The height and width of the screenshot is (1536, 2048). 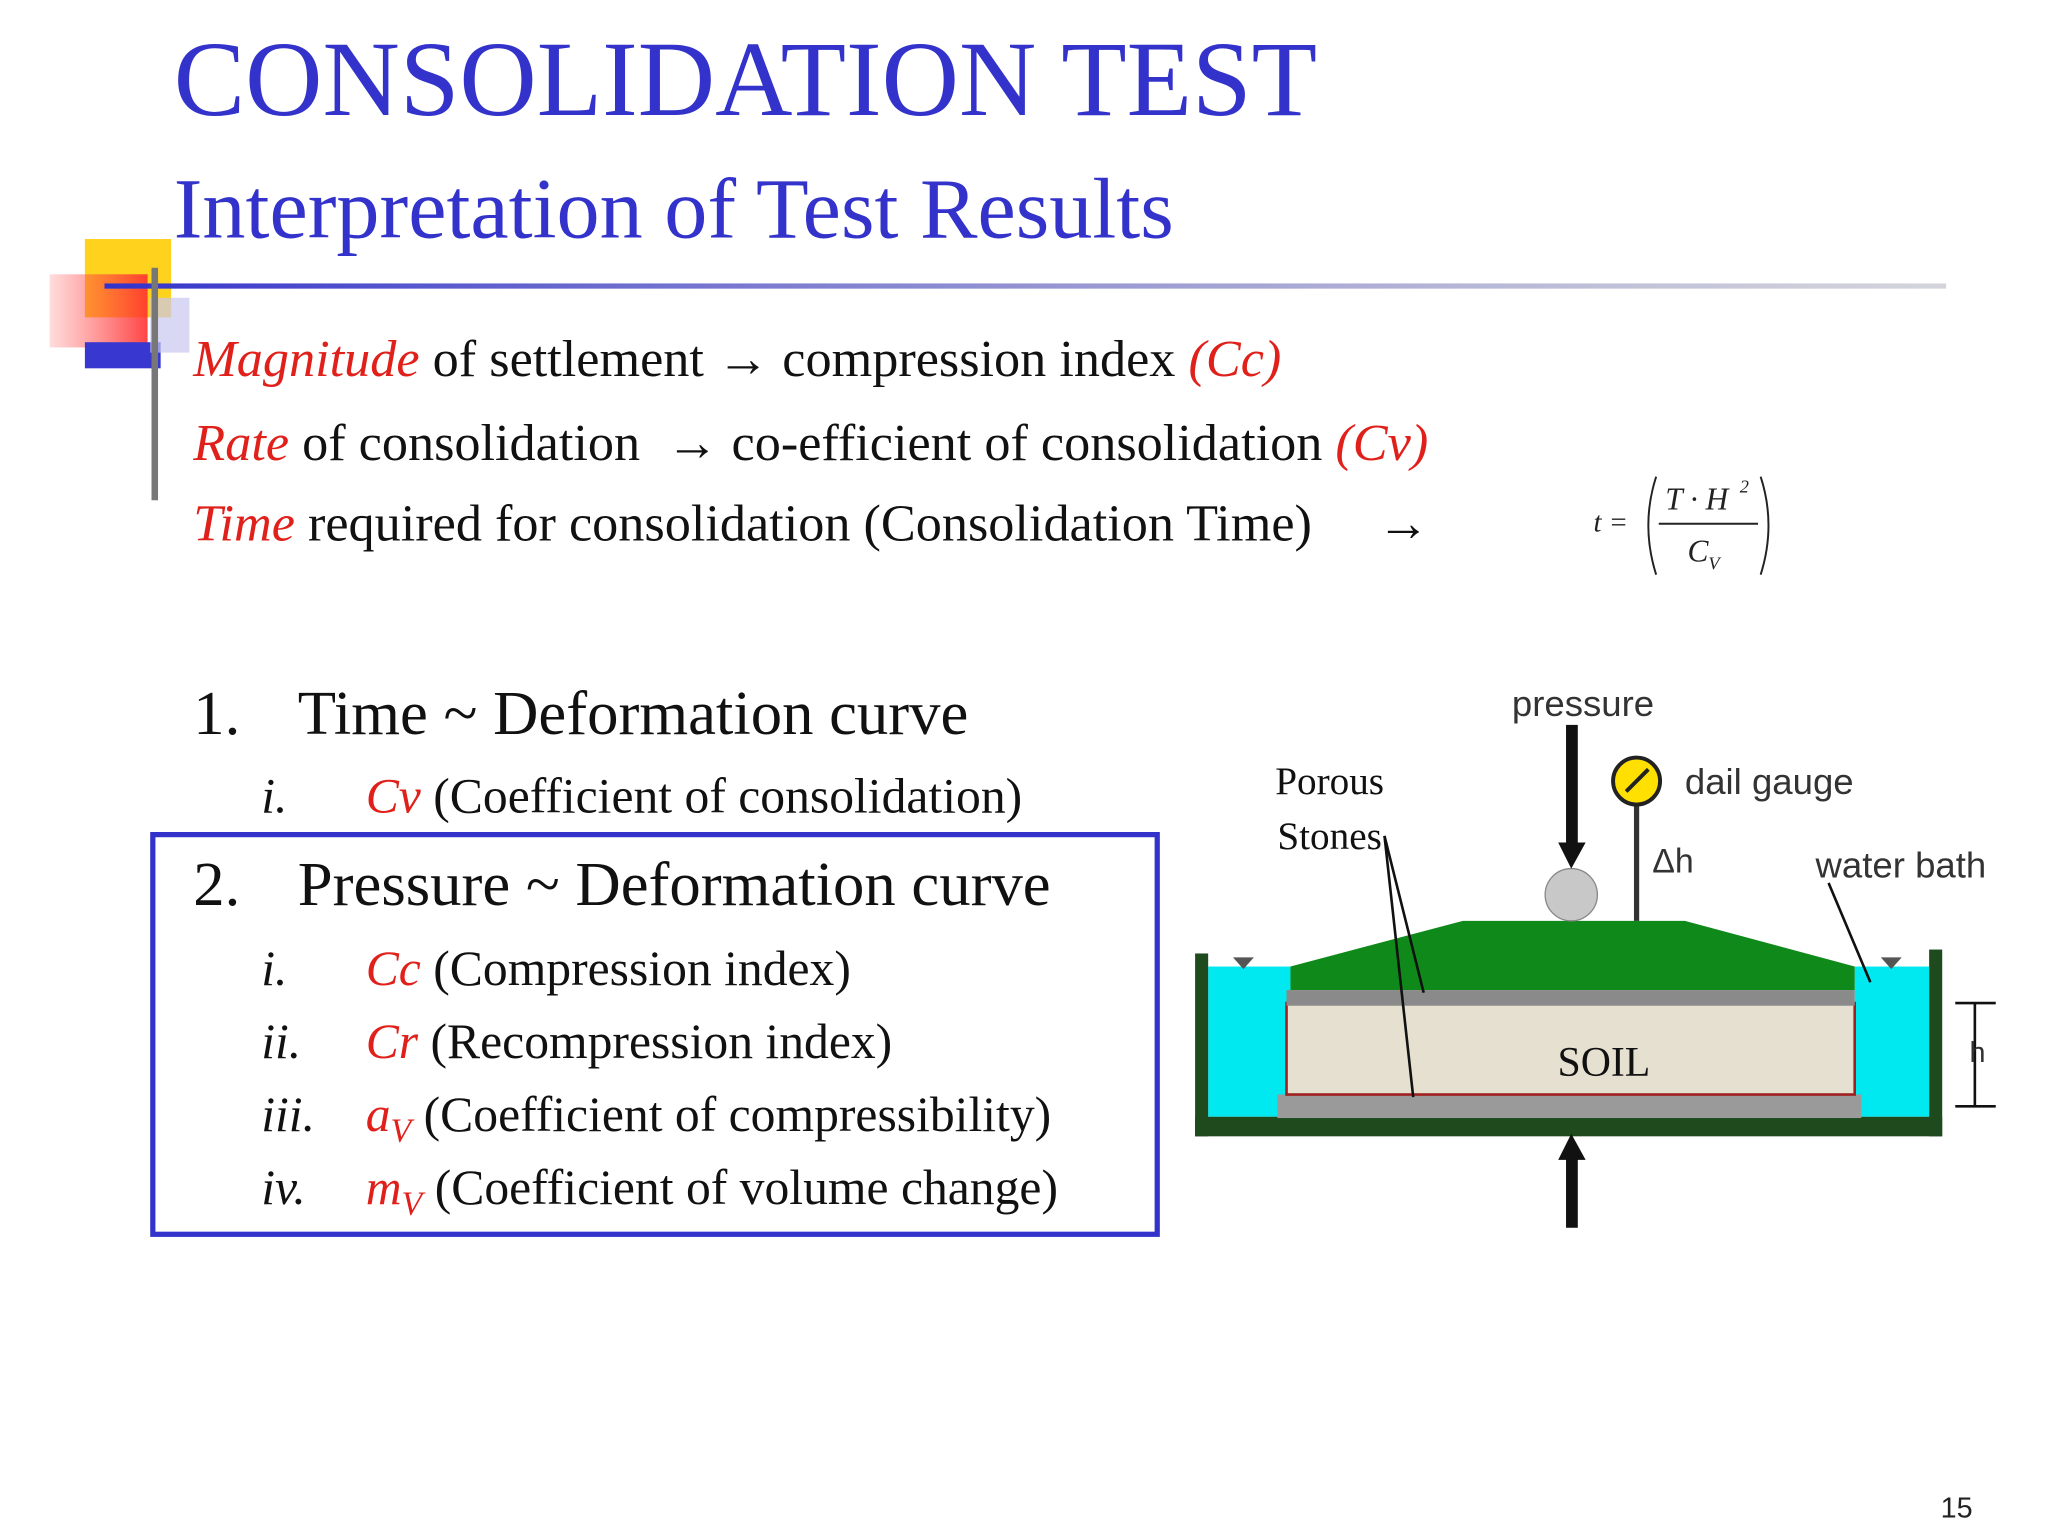 What do you see at coordinates (674, 209) in the screenshot?
I see `subtitle: Interpretation of Test Results` at bounding box center [674, 209].